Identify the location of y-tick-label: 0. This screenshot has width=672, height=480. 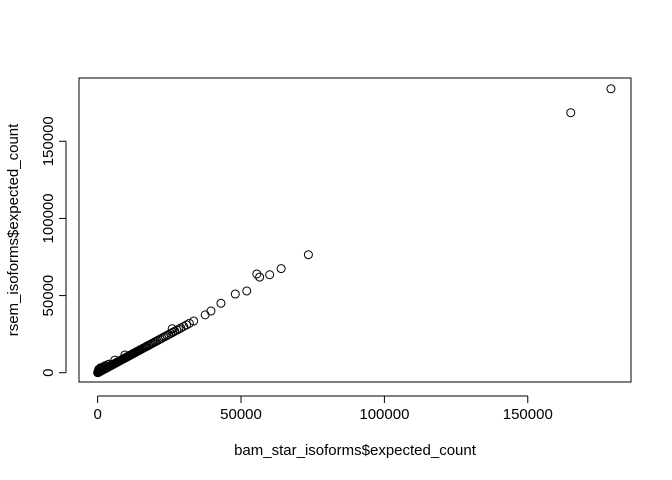
(48, 373).